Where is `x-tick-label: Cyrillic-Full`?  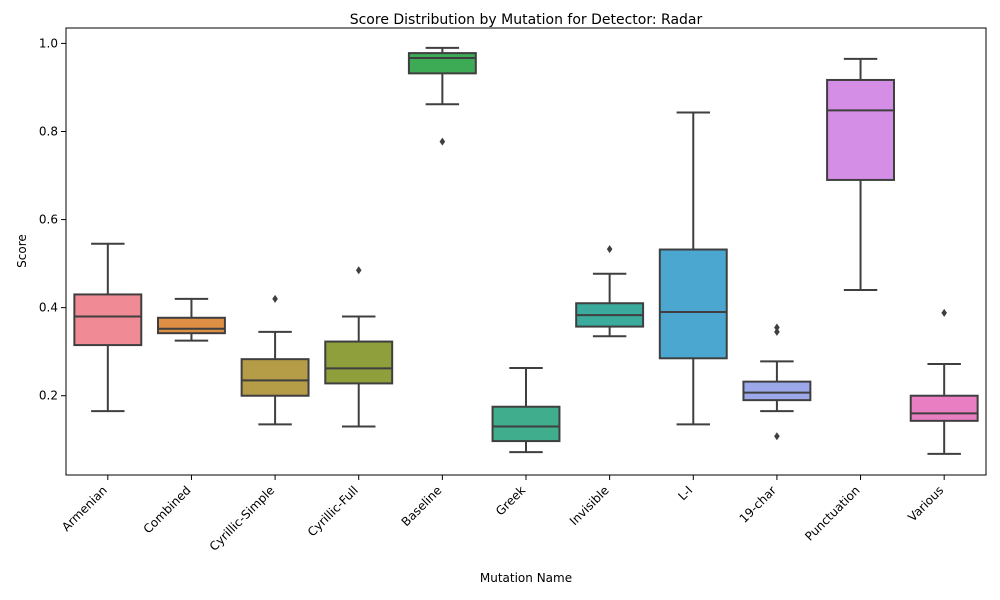
x-tick-label: Cyrillic-Full is located at coordinates (333, 511).